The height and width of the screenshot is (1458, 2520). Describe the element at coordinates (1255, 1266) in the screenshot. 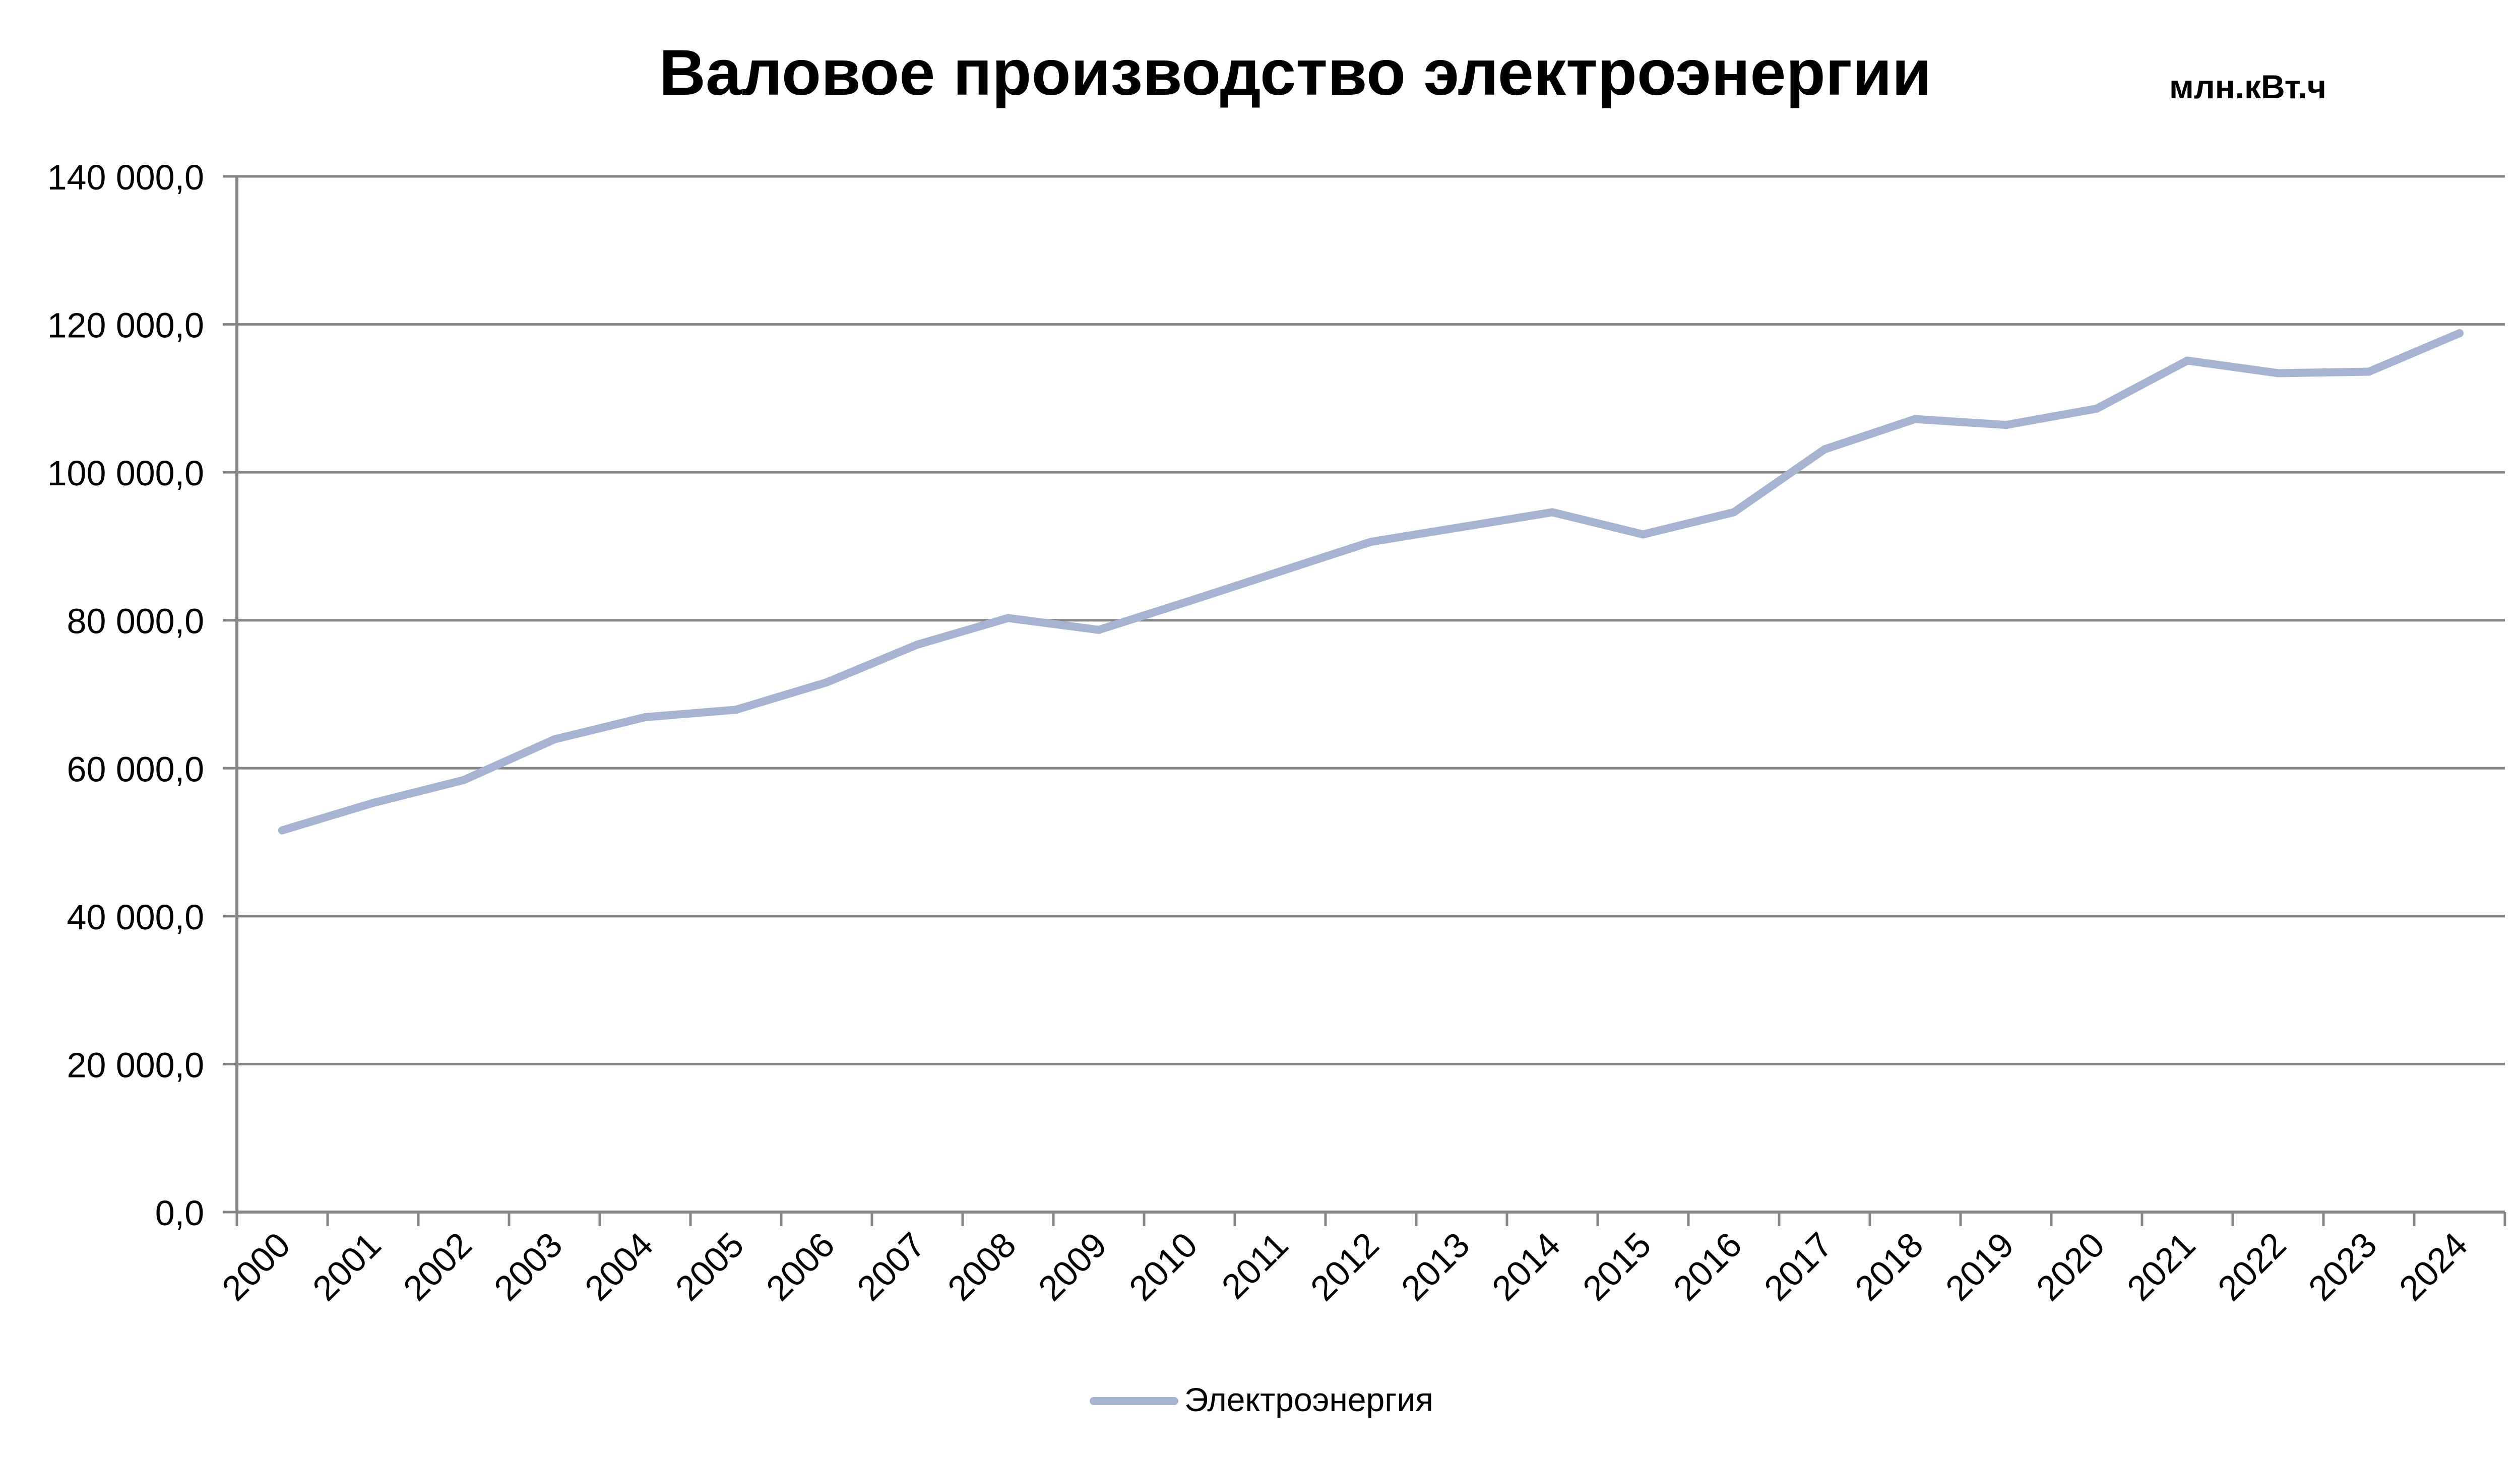

I see `x-tick-label: 2011` at that location.